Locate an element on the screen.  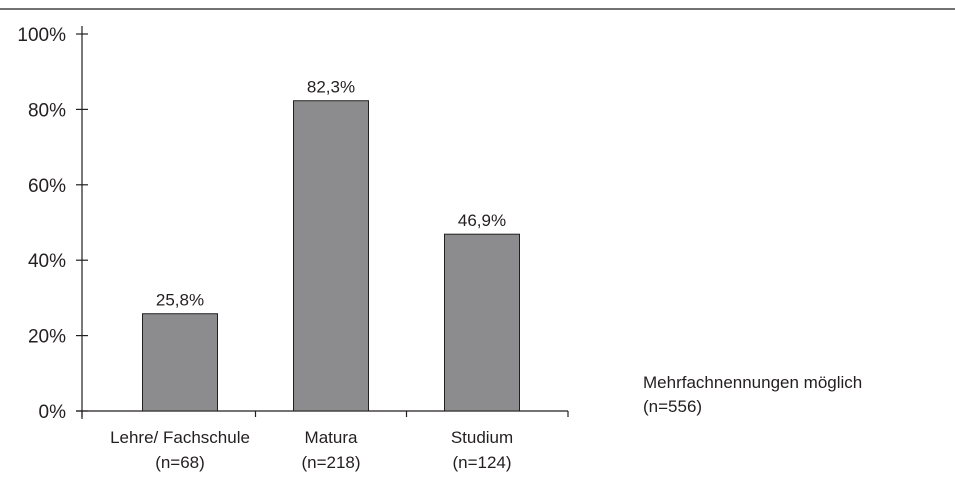
note-line-1: Mehrfachnennungen möglich is located at coordinates (752, 382).